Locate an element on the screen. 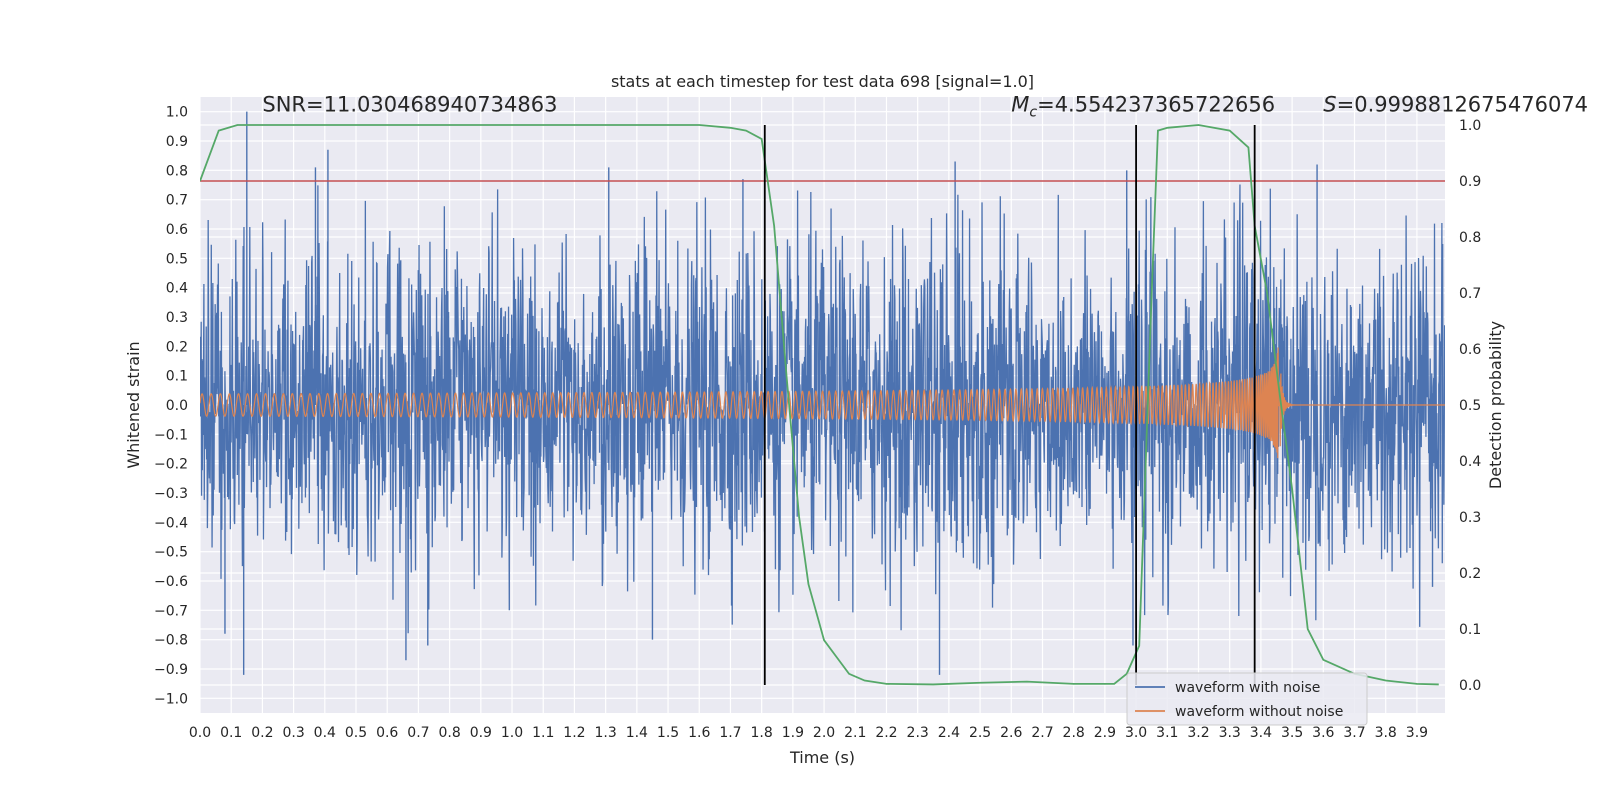 This screenshot has height=800, width=1600. x-tick-label: 0.9 is located at coordinates (481, 733).